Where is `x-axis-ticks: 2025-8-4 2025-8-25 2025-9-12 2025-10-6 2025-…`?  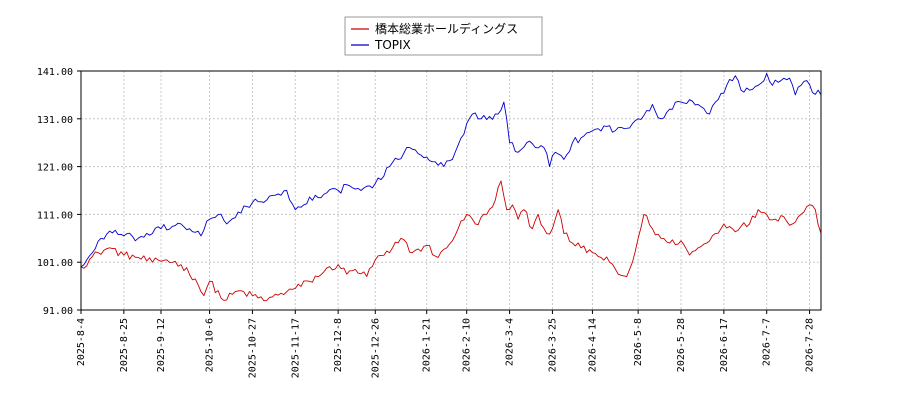
x-axis-ticks: 2025-8-4 2025-8-25 2025-9-12 2025-10-6 2025-… is located at coordinates (446, 344).